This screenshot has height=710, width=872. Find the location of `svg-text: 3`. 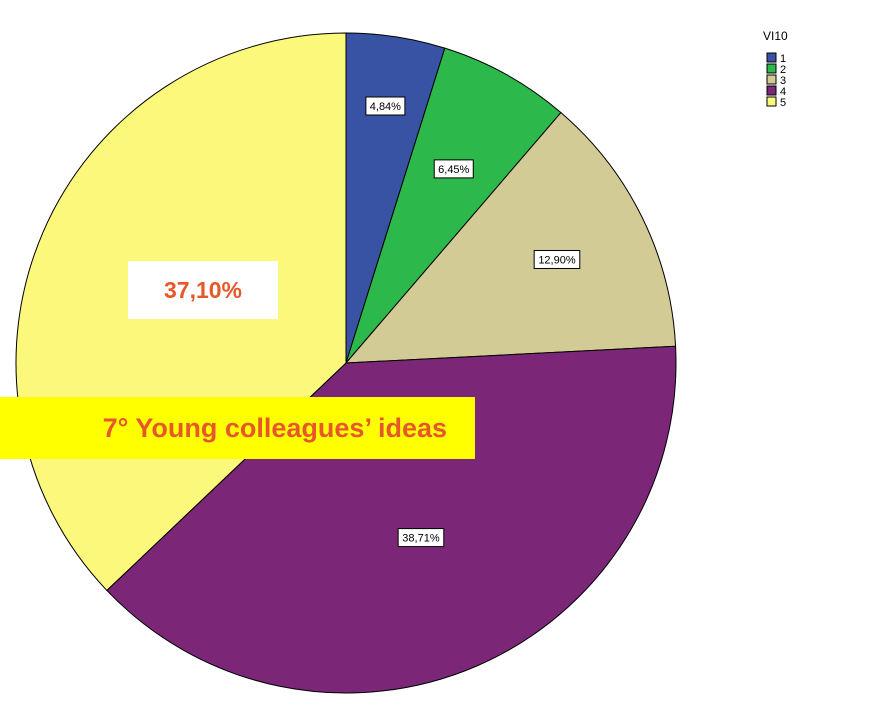

svg-text: 3 is located at coordinates (783, 81).